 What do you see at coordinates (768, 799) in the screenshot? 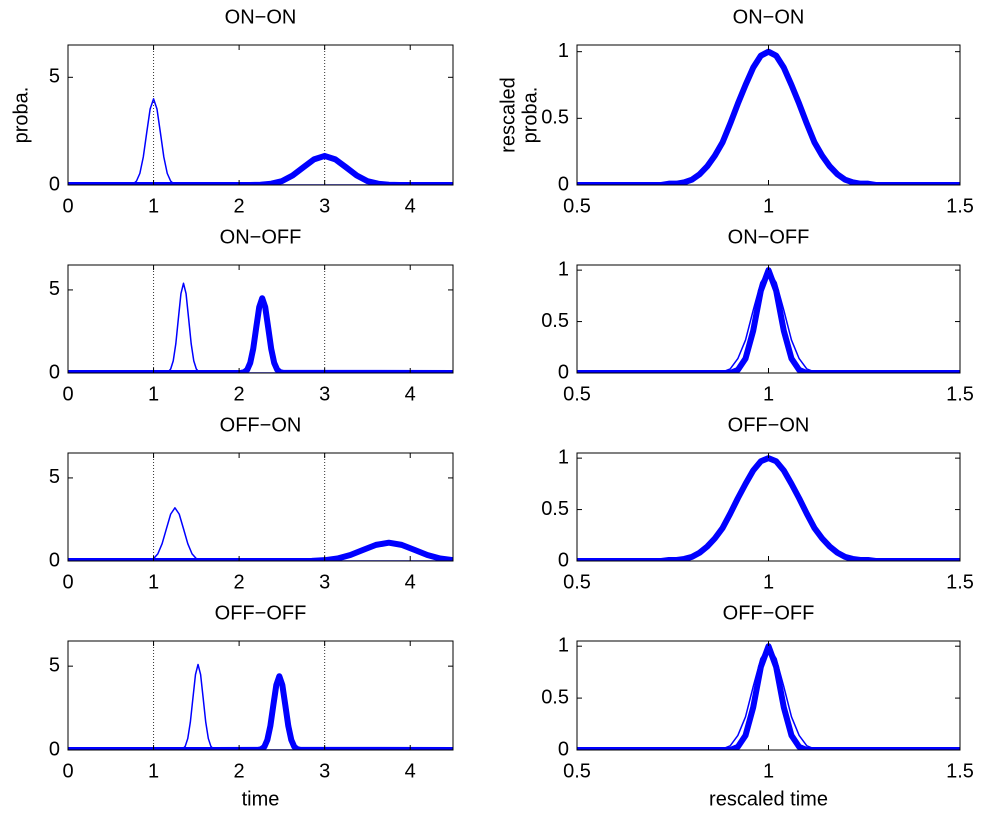
I see `x-axis-label: rescaled time` at bounding box center [768, 799].